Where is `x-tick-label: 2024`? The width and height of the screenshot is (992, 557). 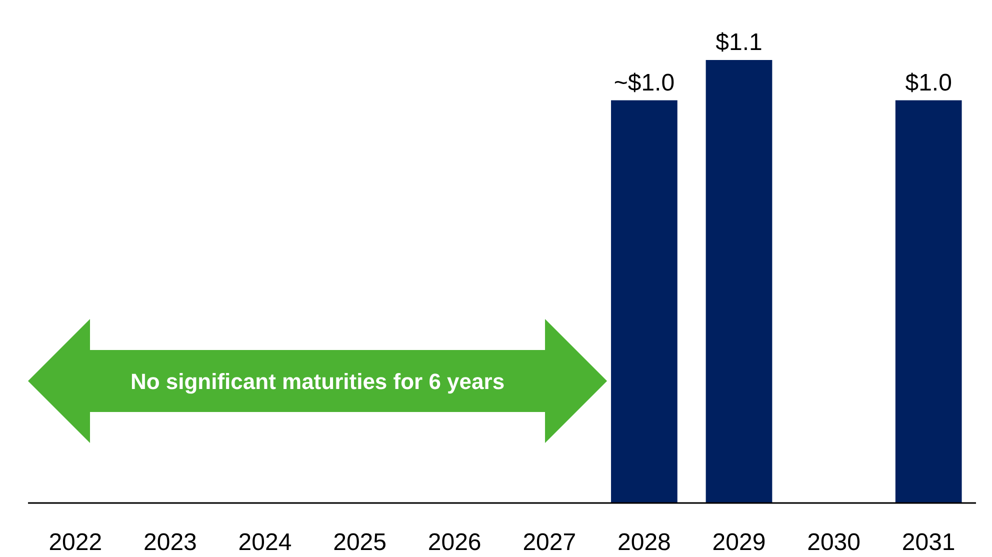
x-tick-label: 2024 is located at coordinates (265, 542).